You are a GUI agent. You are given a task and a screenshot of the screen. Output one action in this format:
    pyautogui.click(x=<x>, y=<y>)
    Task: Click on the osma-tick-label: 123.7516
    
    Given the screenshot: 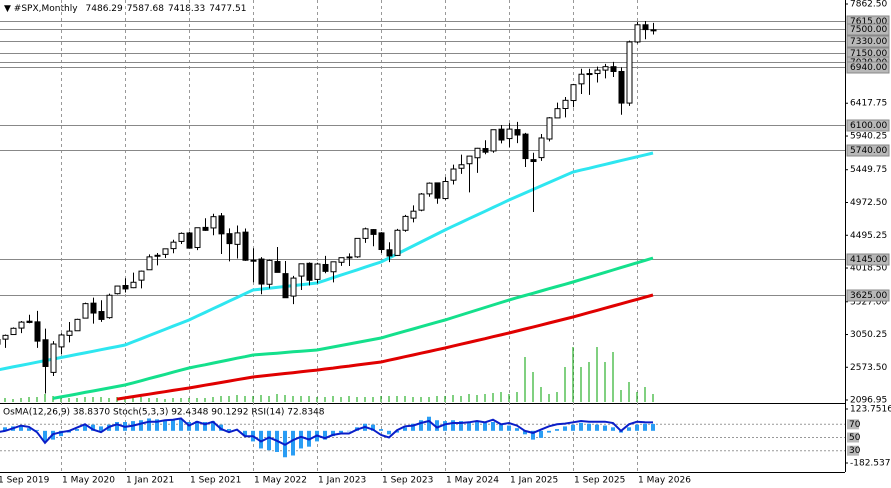 What is the action you would take?
    pyautogui.click(x=870, y=410)
    